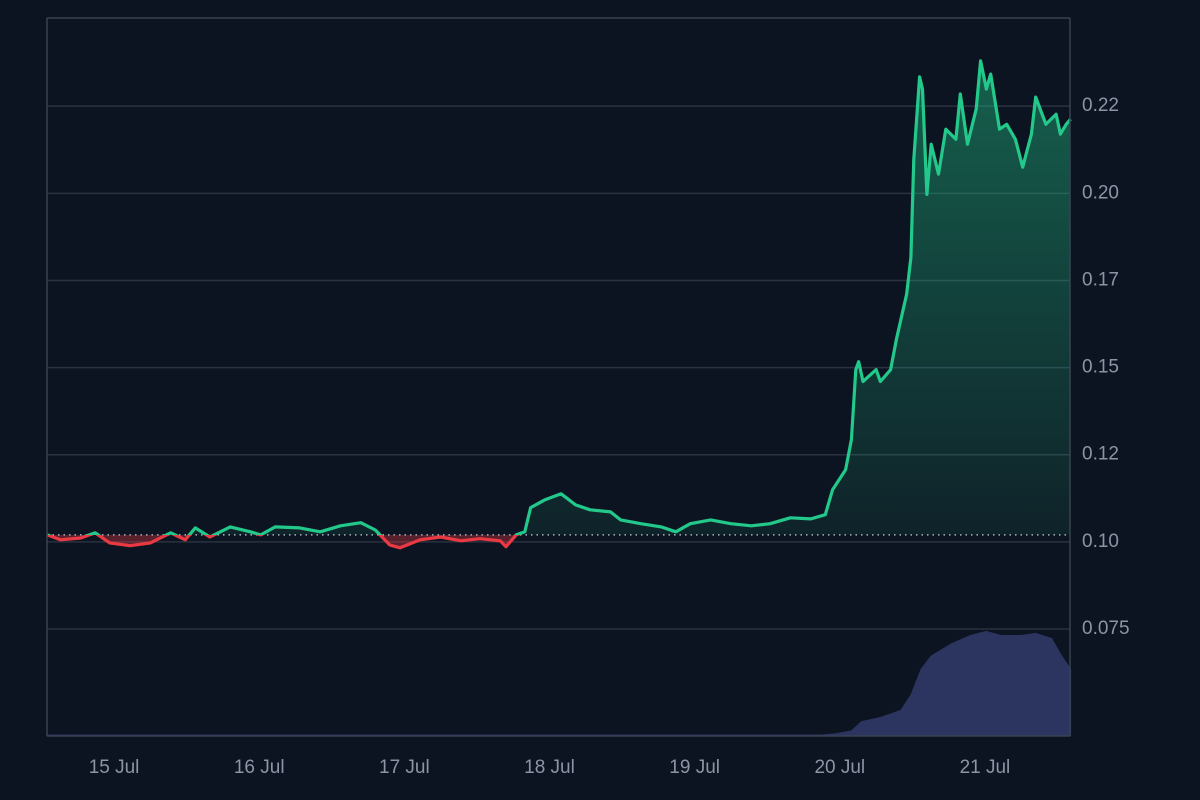 Image resolution: width=1200 pixels, height=800 pixels. I want to click on y-tick-label: 0.15, so click(1100, 367).